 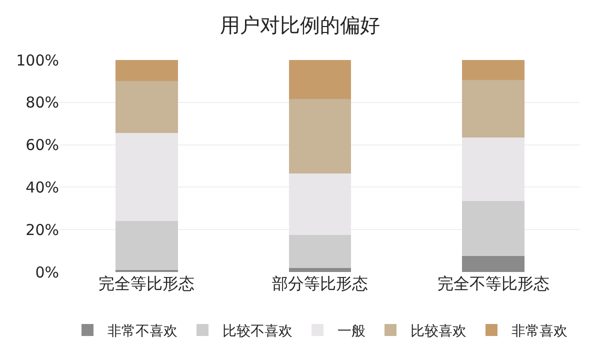 What do you see at coordinates (42, 229) in the screenshot?
I see `y-tick-label: 20%` at bounding box center [42, 229].